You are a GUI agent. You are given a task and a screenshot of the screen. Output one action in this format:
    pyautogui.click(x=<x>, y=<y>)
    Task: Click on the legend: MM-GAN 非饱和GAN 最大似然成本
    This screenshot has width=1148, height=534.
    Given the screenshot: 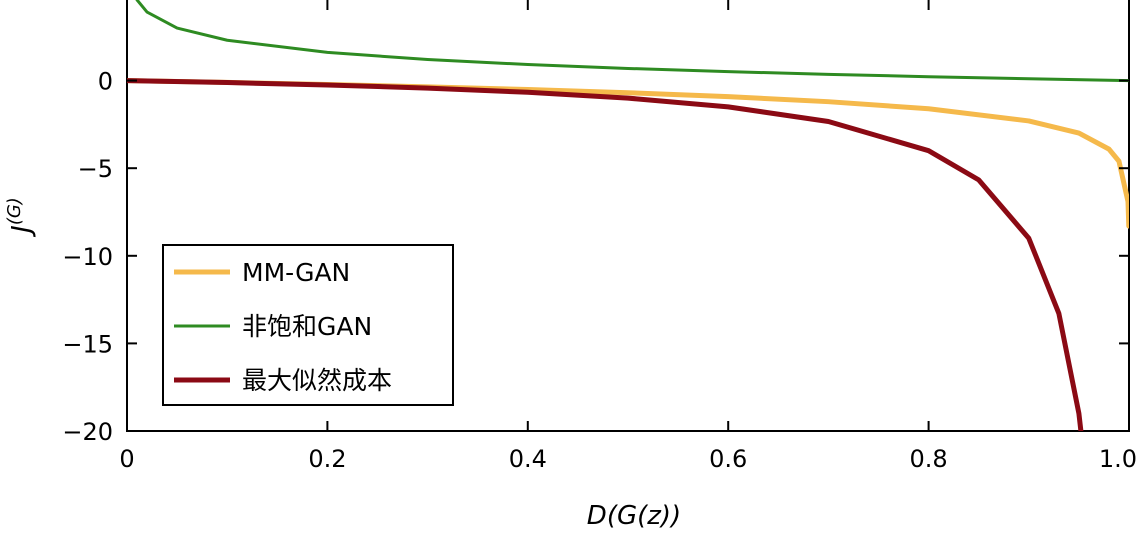 What is the action you would take?
    pyautogui.click(x=308, y=325)
    